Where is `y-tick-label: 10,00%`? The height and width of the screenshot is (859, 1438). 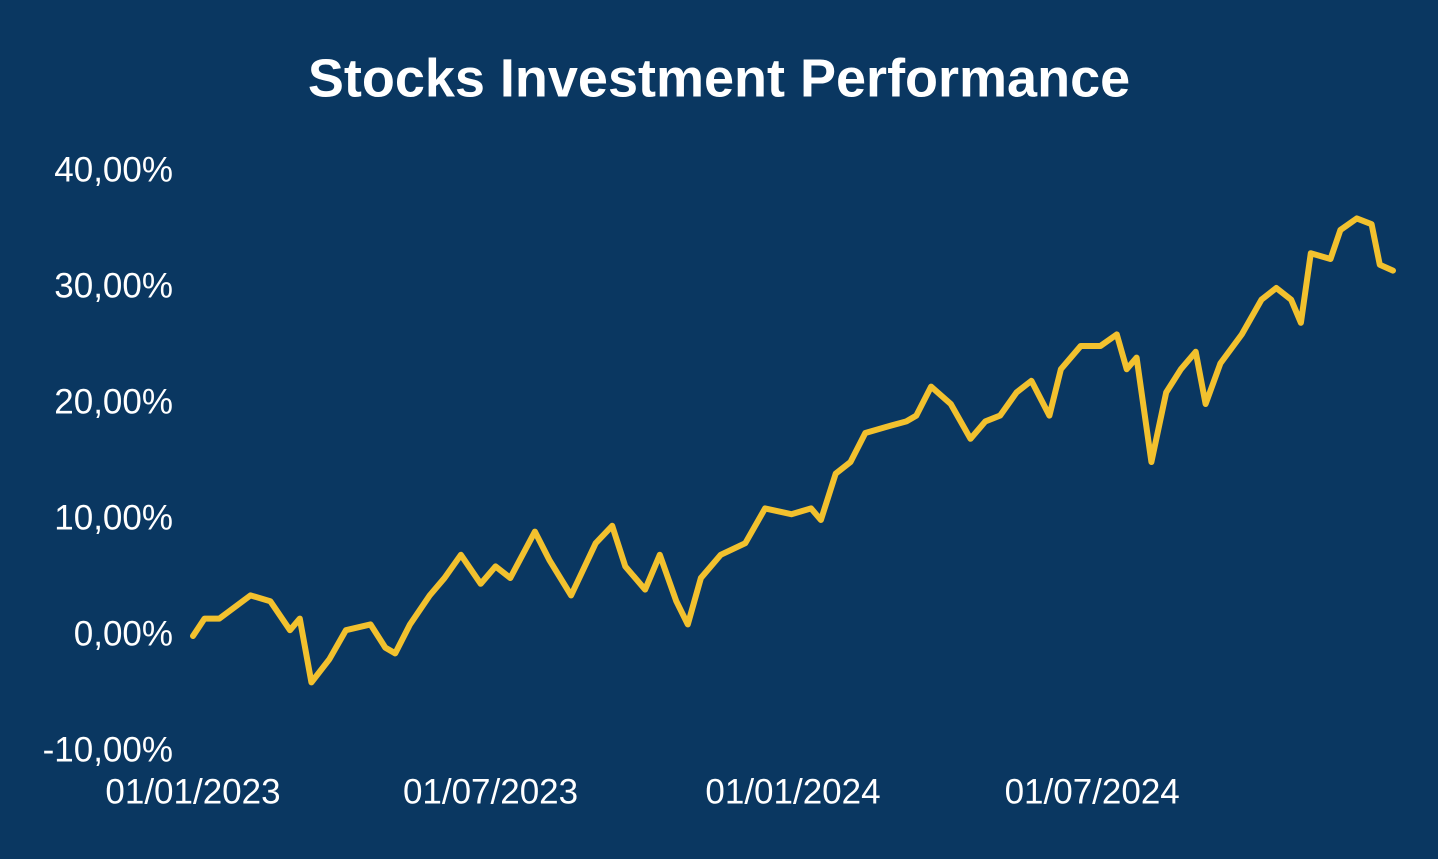 y-tick-label: 10,00% is located at coordinates (113, 517).